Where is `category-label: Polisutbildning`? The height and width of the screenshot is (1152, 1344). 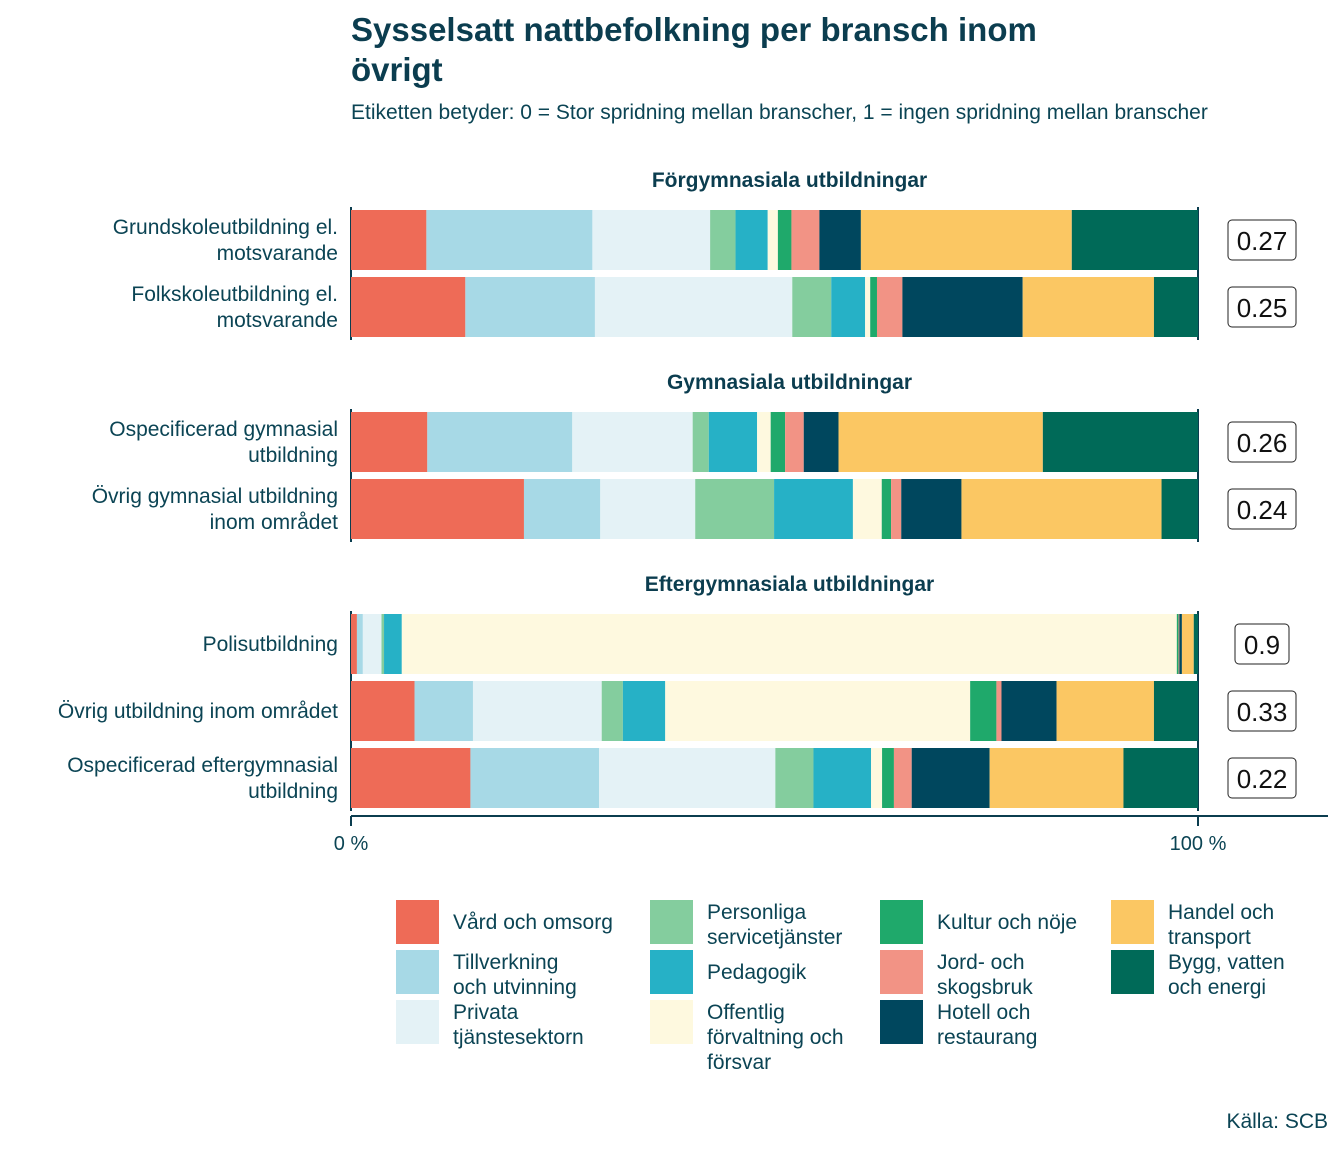 category-label: Polisutbildning is located at coordinates (270, 644).